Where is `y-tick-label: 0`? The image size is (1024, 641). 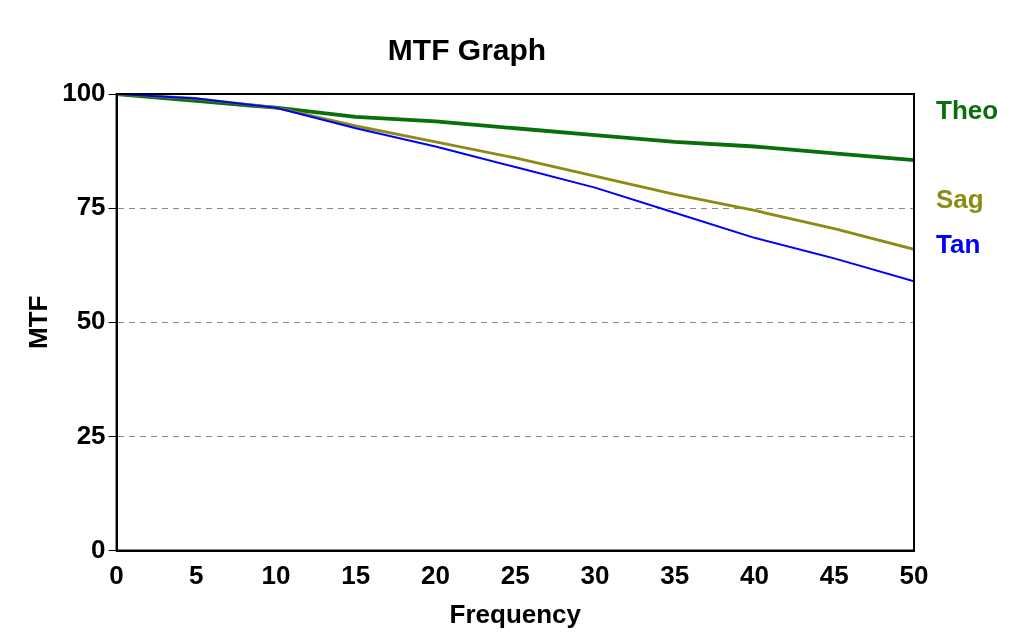 y-tick-label: 0 is located at coordinates (98, 548).